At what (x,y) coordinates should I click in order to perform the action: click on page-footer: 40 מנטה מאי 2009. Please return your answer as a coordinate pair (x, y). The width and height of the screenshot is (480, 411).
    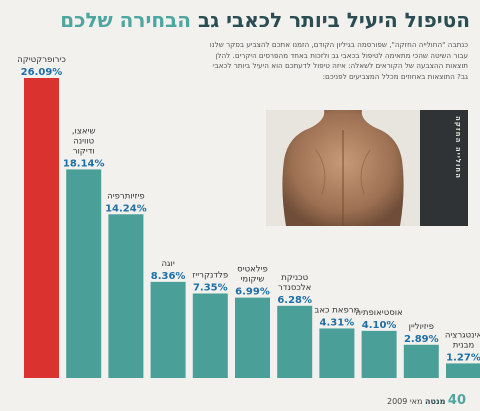
    Looking at the image, I should click on (428, 400).